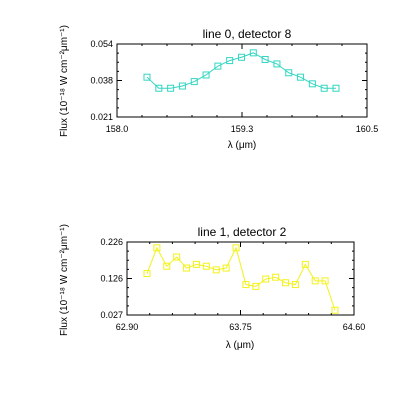  Describe the element at coordinates (247, 34) in the screenshot. I see `chart0-title: line 0, detector 8` at that location.